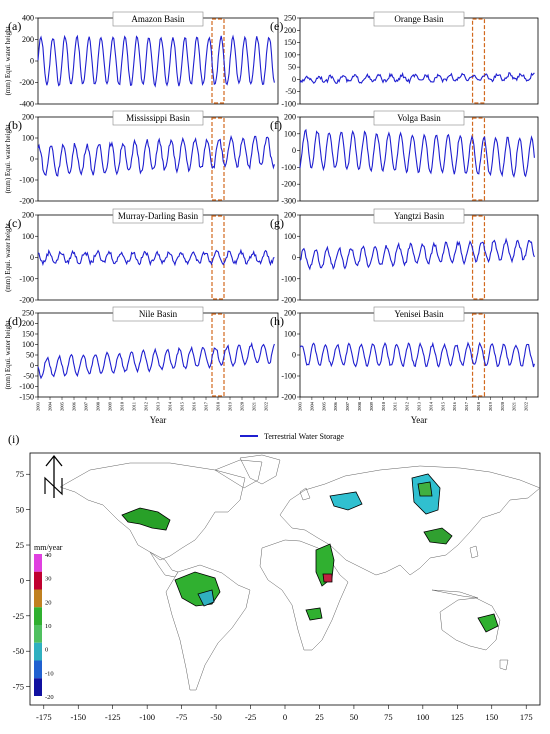 The width and height of the screenshot is (550, 734). I want to click on panel-label: (f), so click(276, 125).